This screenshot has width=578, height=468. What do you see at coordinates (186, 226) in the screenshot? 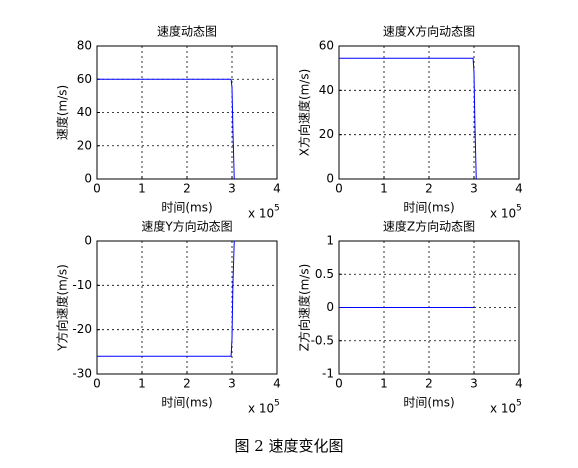
I see `chart-title: 速度Y方向动态图` at bounding box center [186, 226].